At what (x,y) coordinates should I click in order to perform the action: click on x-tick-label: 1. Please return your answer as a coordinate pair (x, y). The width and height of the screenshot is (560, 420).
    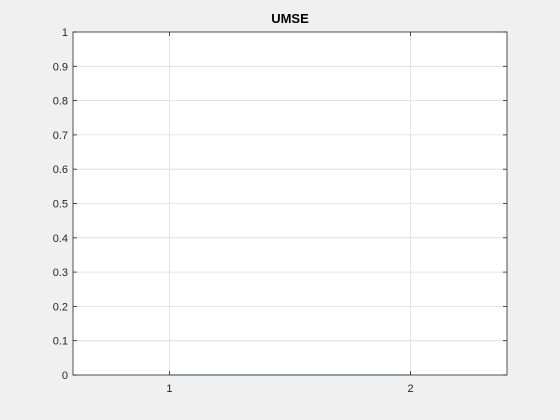
    Looking at the image, I should click on (169, 389).